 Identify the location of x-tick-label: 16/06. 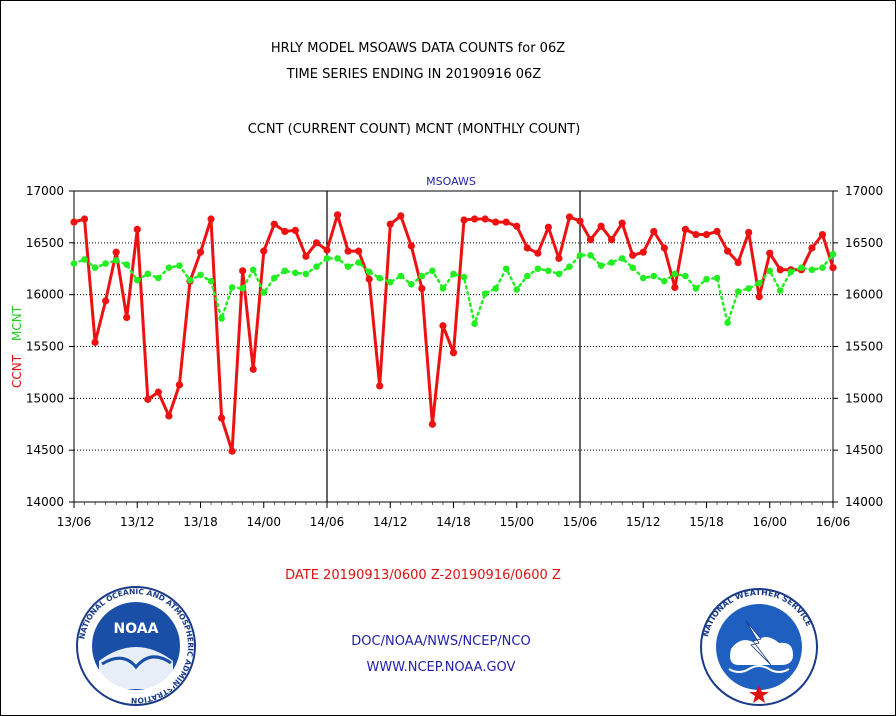
(833, 522).